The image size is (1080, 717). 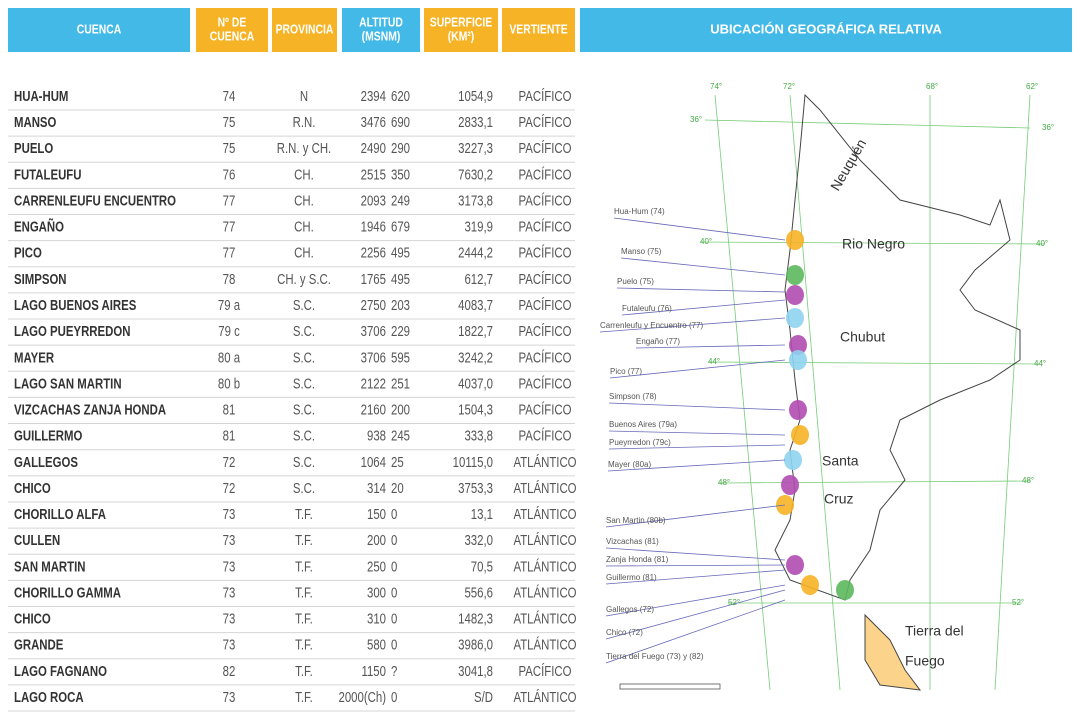 What do you see at coordinates (40, 278) in the screenshot?
I see `cell: SIMPSON` at bounding box center [40, 278].